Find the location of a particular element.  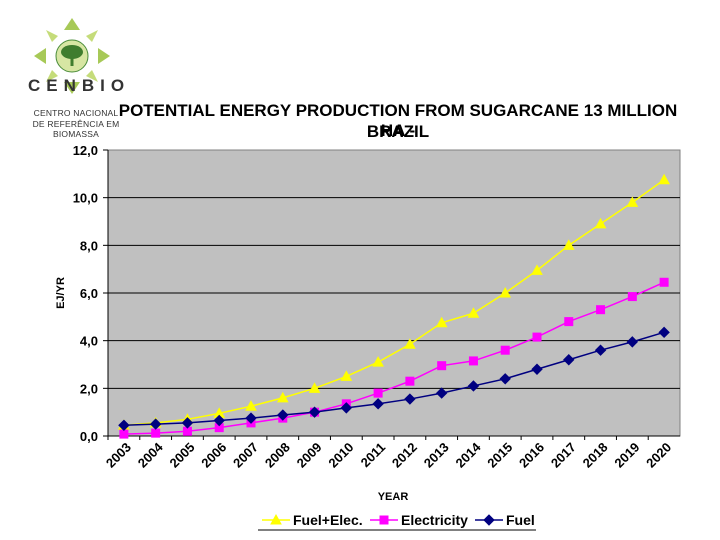

x-tick-label: 2016 is located at coordinates (531, 455).